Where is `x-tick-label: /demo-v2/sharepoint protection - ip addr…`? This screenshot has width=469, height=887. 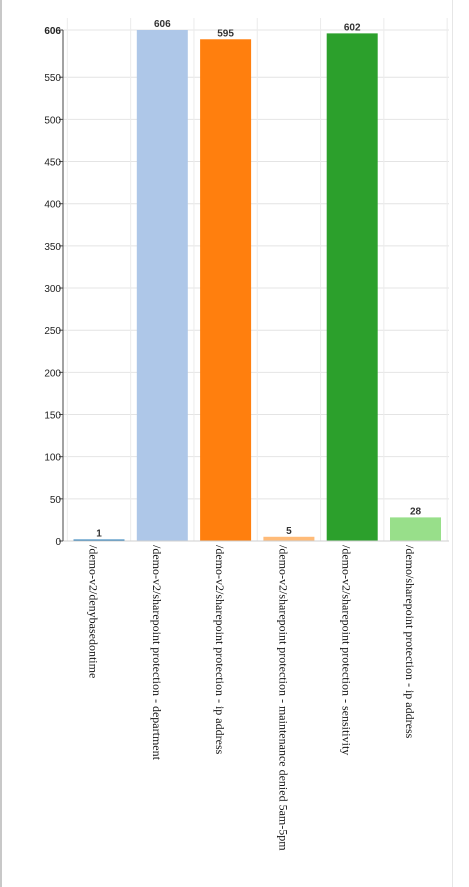 x-tick-label: /demo-v2/sharepoint protection - ip addr… is located at coordinates (220, 650).